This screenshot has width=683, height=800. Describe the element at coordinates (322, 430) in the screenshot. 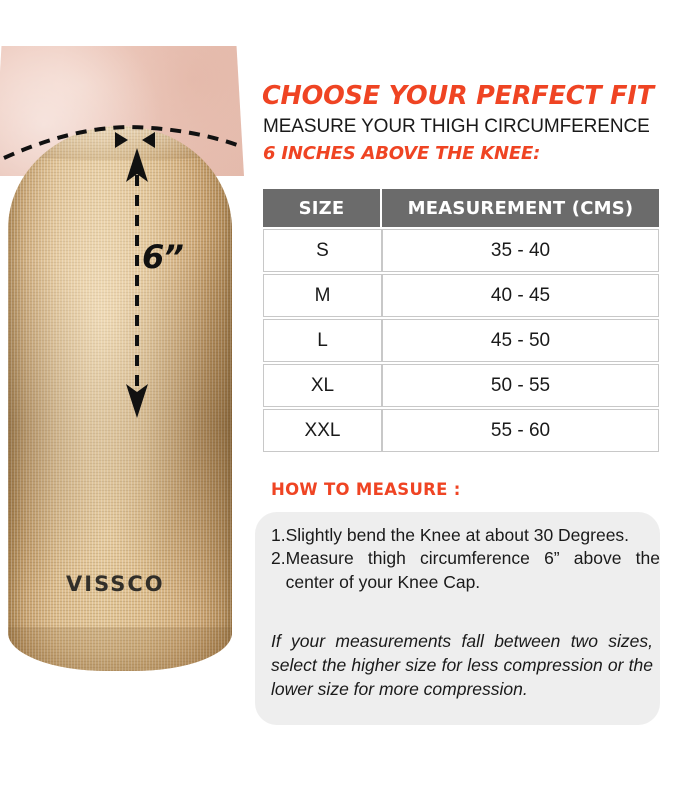

I see `cell-size: XXL` at that location.